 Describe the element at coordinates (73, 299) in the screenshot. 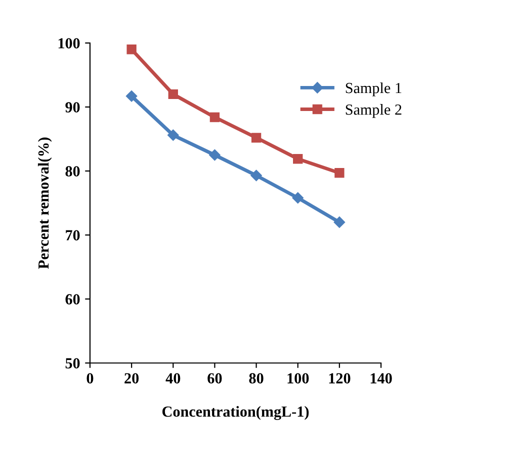

I see `y-tick-label: 60` at that location.